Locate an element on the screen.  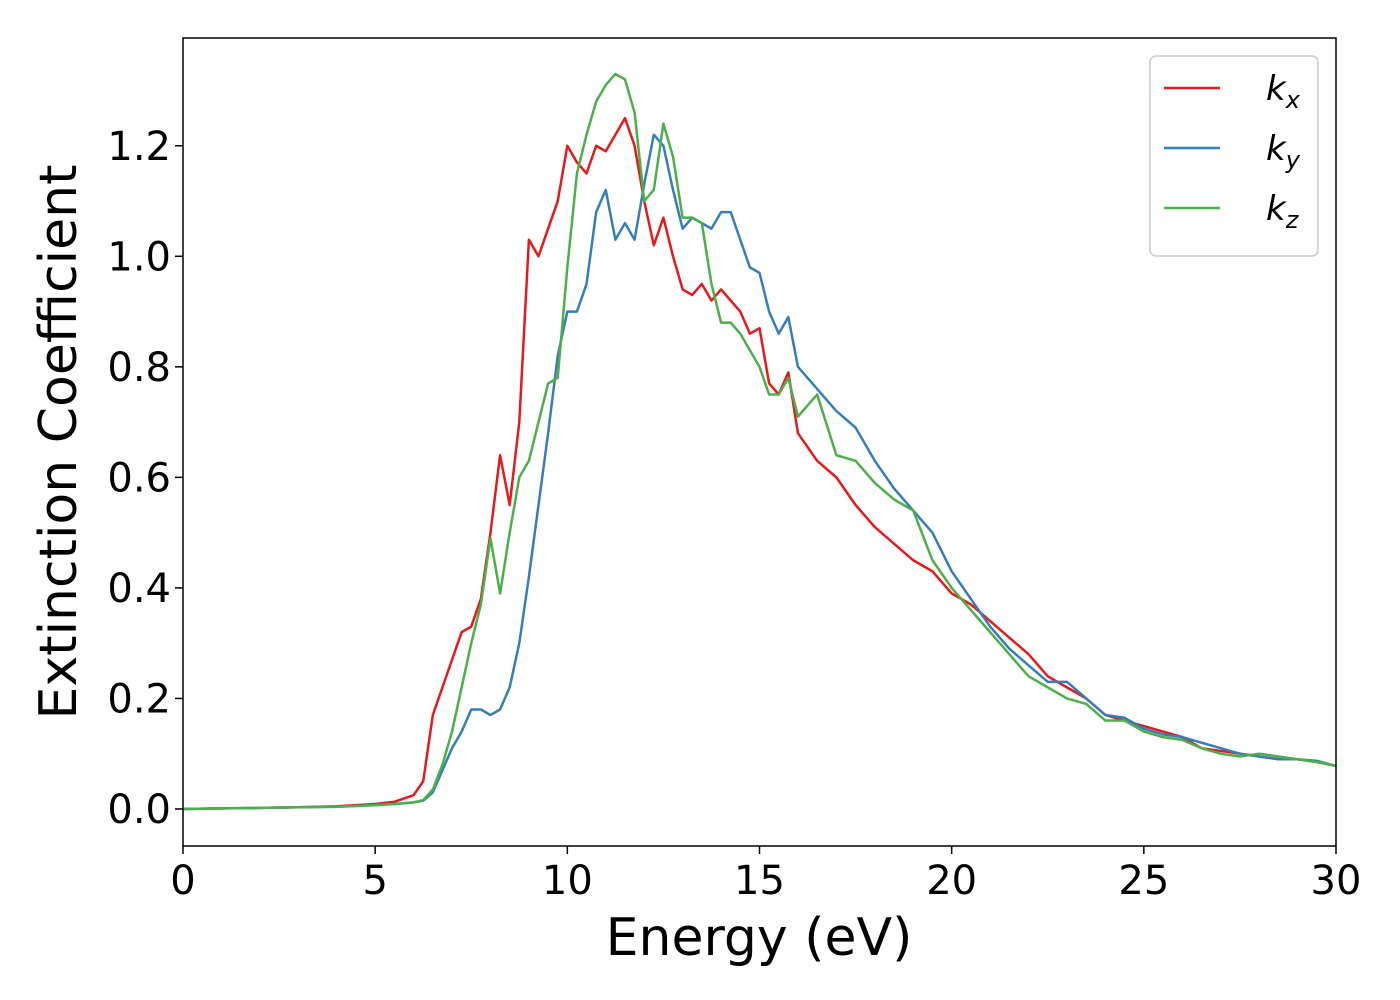
y-tick-label: 0.4 is located at coordinates (139, 589).